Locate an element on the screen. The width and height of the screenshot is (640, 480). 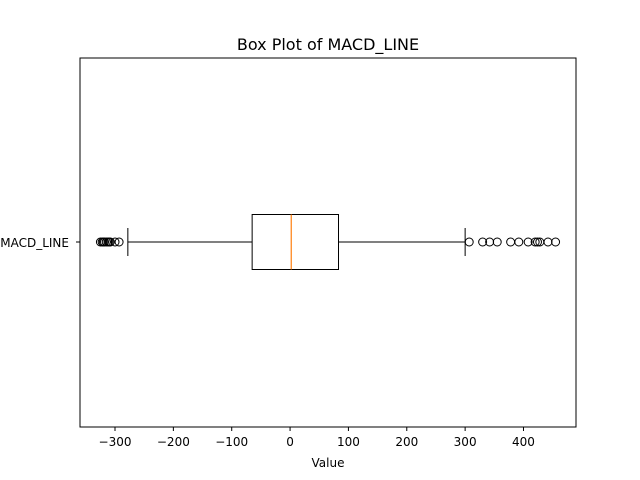
x-tick-label: −300 is located at coordinates (115, 442).